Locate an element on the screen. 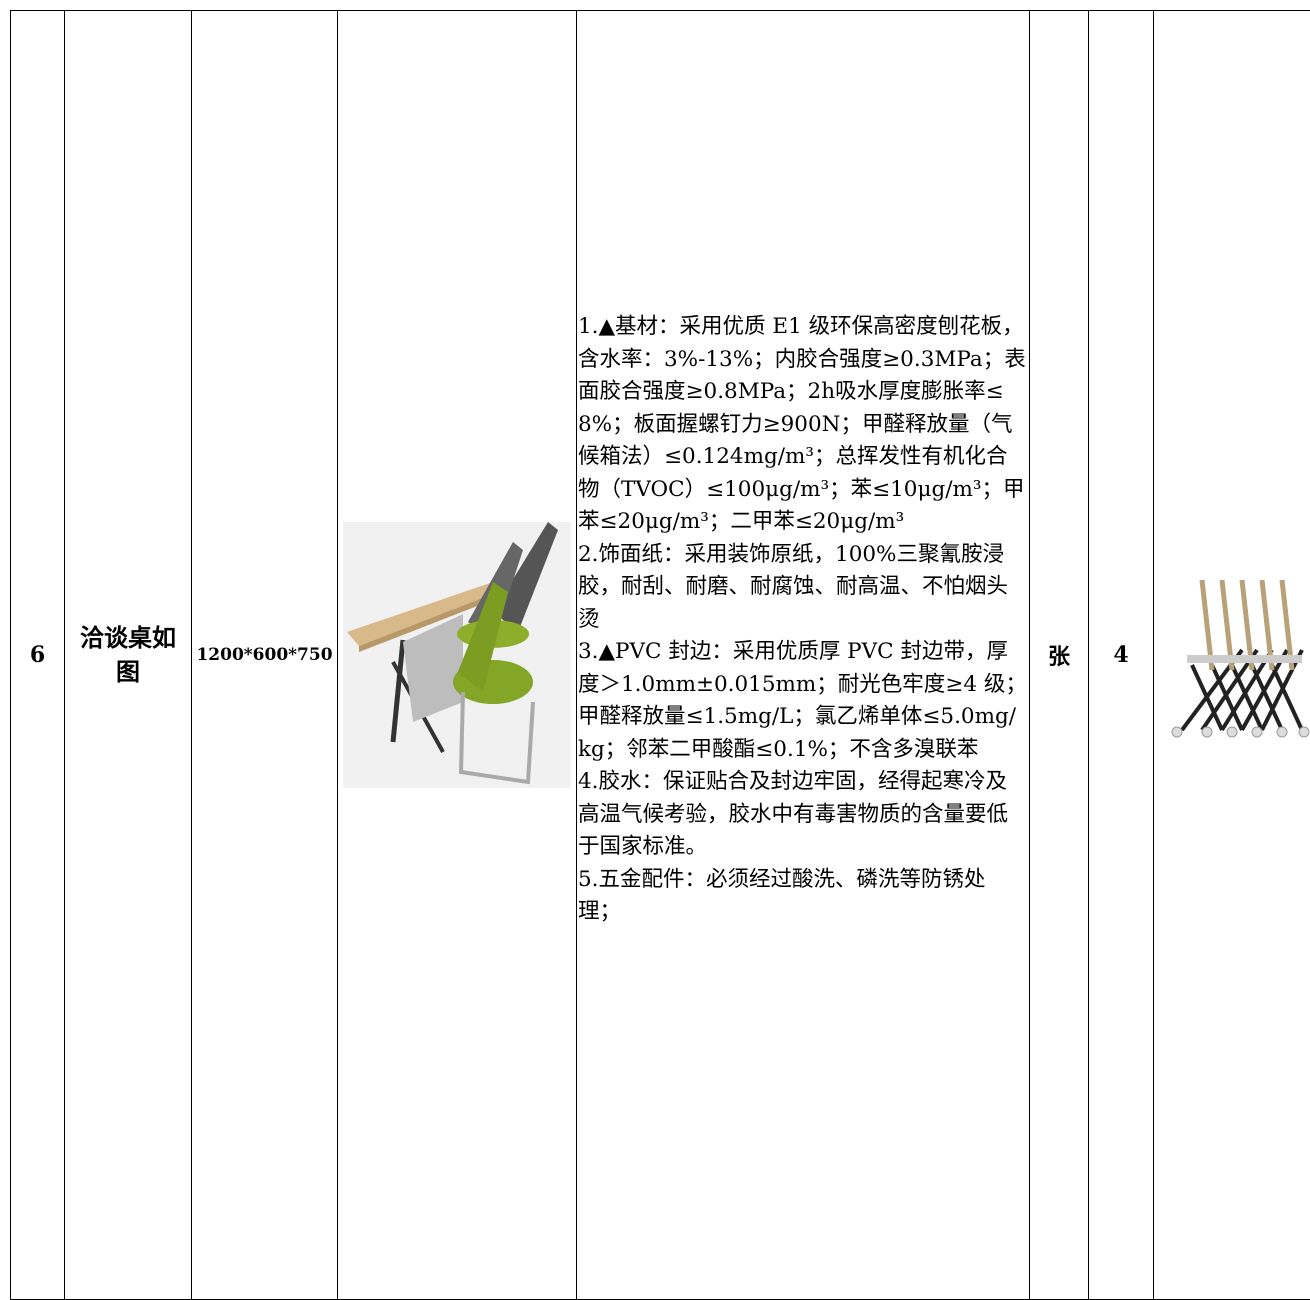 The image size is (1310, 1300). stack-photo is located at coordinates (1236, 655).